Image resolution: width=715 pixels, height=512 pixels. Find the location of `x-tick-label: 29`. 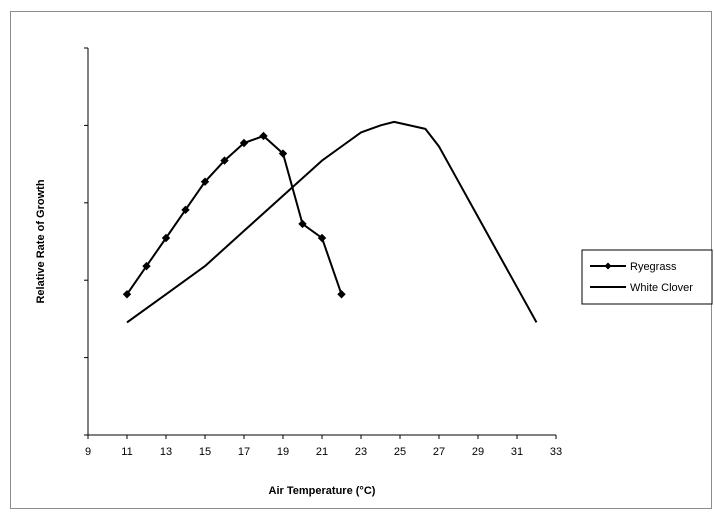

x-tick-label: 29 is located at coordinates (478, 452).